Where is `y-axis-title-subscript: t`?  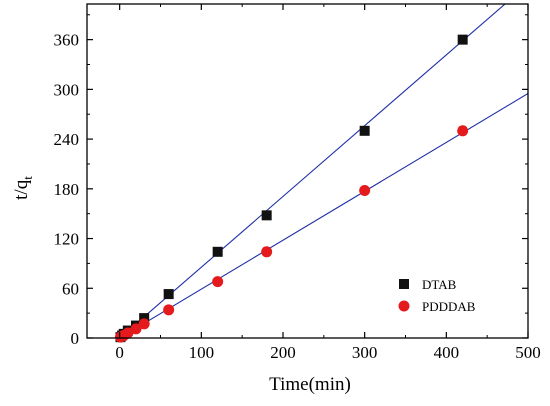
y-axis-title-subscript: t is located at coordinates (27, 178).